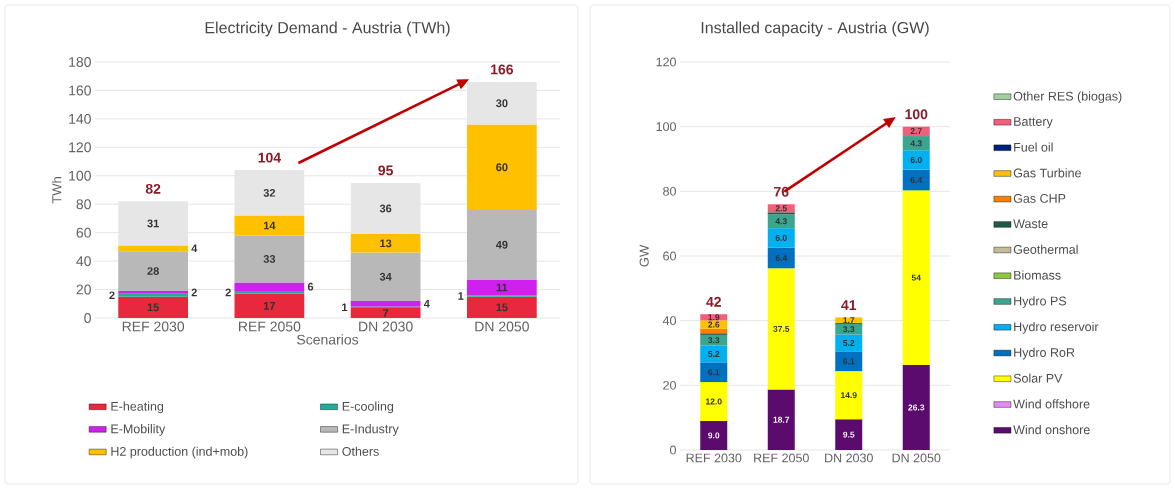 The width and height of the screenshot is (1175, 489). Describe the element at coordinates (368, 407) in the screenshot. I see `legend-label: E-cooling` at that location.